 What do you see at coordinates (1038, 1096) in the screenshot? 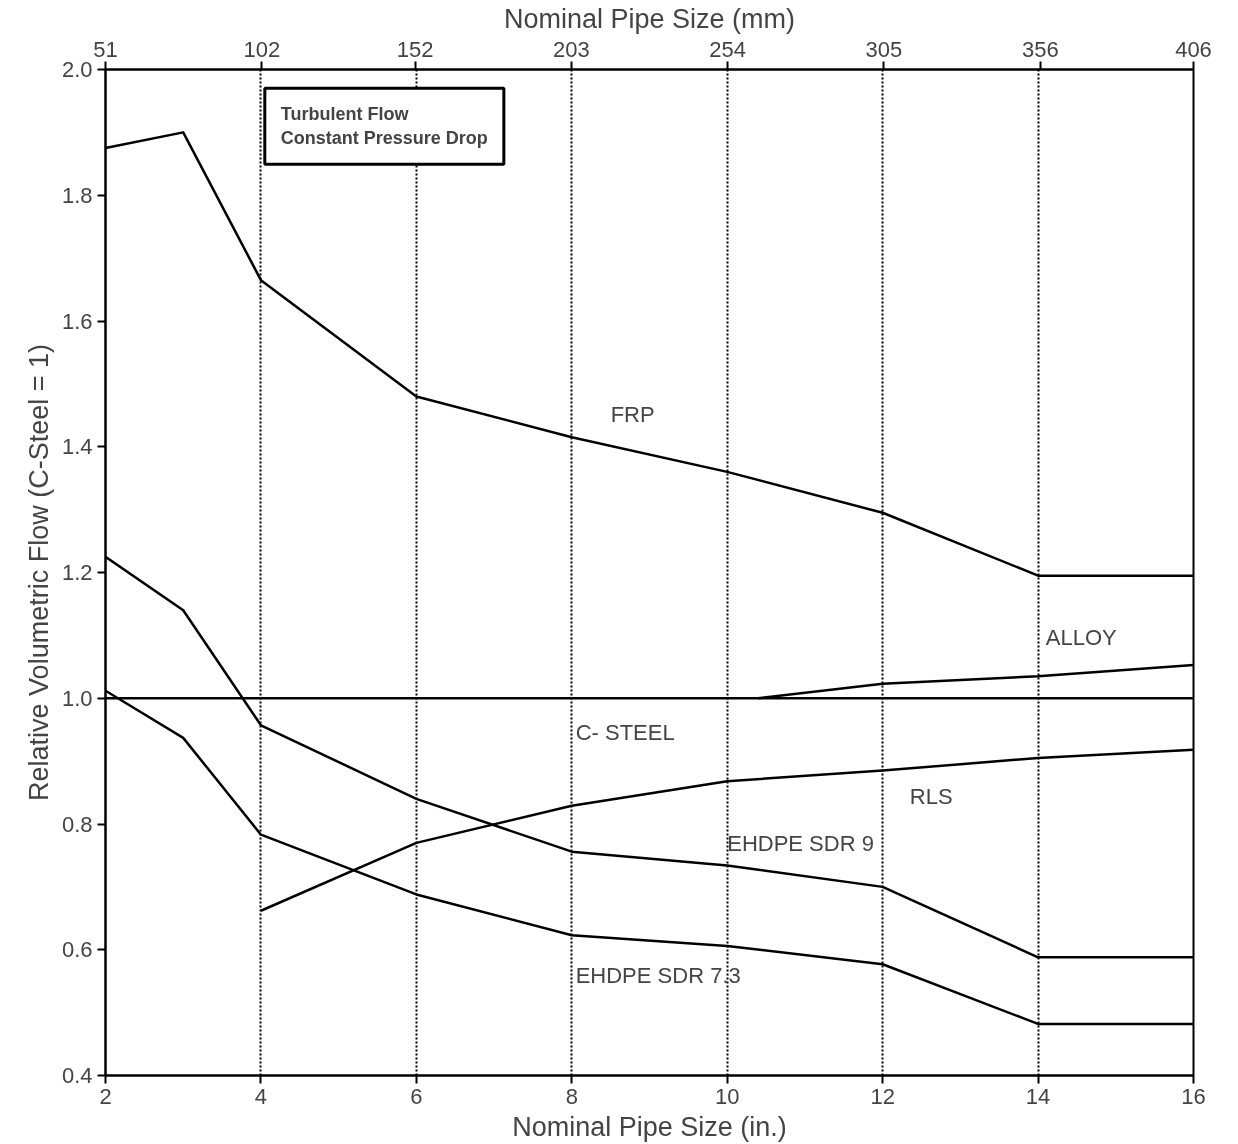
I see `x-tick-label: 14` at bounding box center [1038, 1096].